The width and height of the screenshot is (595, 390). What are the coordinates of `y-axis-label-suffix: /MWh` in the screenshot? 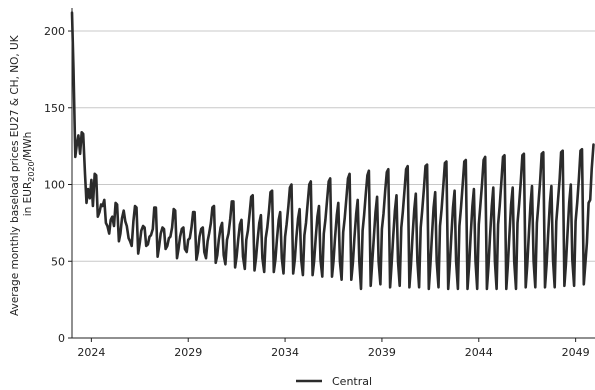 It's located at (28, 147).